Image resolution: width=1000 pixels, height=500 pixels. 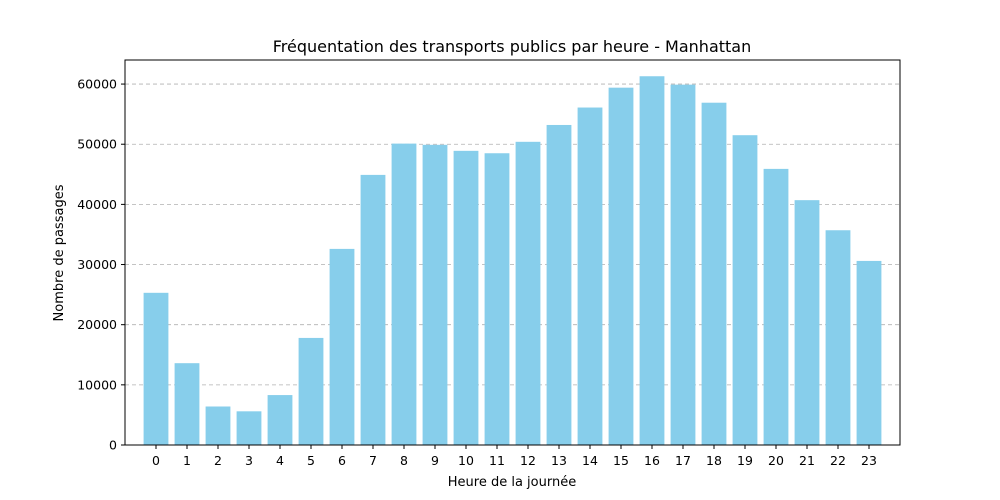 What do you see at coordinates (714, 460) in the screenshot?
I see `x-tick-label: 18` at bounding box center [714, 460].